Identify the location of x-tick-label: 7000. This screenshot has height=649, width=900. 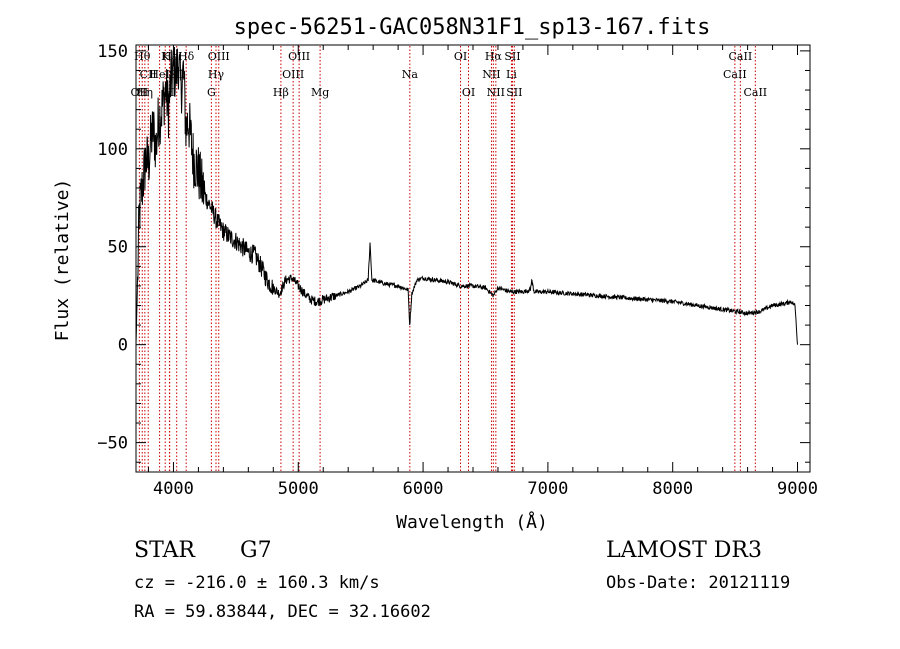
(547, 489).